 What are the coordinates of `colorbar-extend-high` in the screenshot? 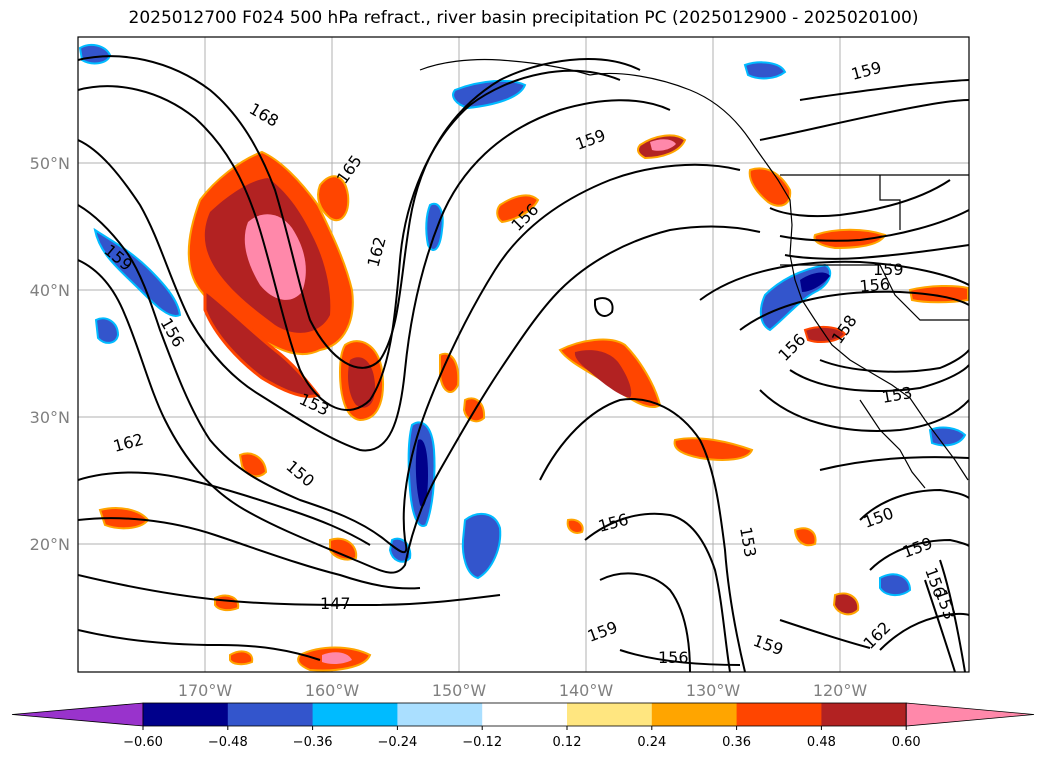 It's located at (970, 714).